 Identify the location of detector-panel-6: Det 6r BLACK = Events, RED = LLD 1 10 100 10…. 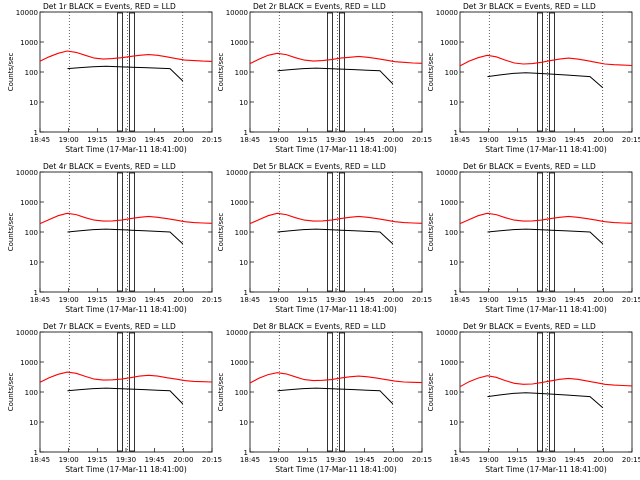
(533, 238).